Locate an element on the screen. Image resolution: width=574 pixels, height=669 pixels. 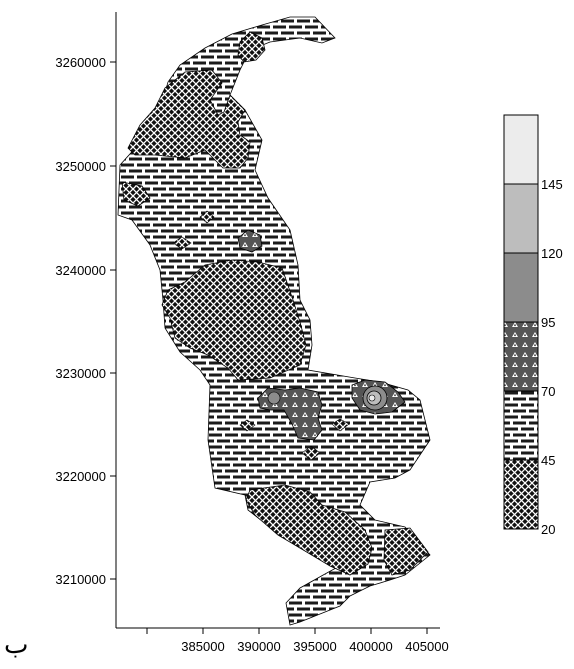
x-tick-labels: 385000 390000 395000 400000 405000 is located at coordinates (314, 646).